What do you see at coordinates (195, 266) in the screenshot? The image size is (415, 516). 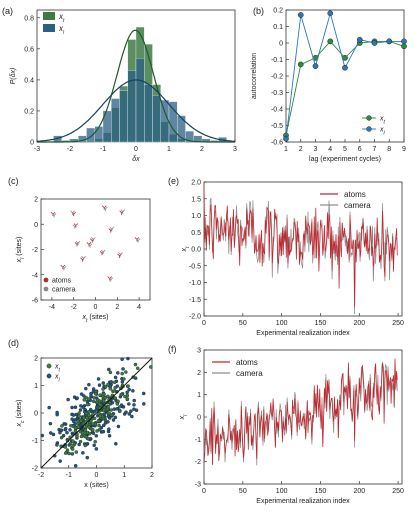 I see `y-tick-label: -0.5` at bounding box center [195, 266].